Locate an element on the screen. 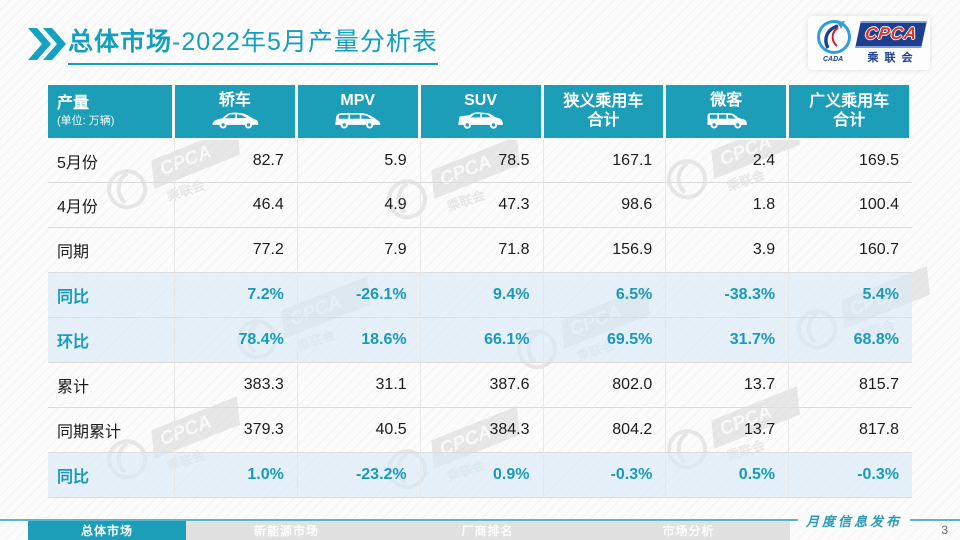 The height and width of the screenshot is (540, 960). table-cell: 169.5 is located at coordinates (850, 160).